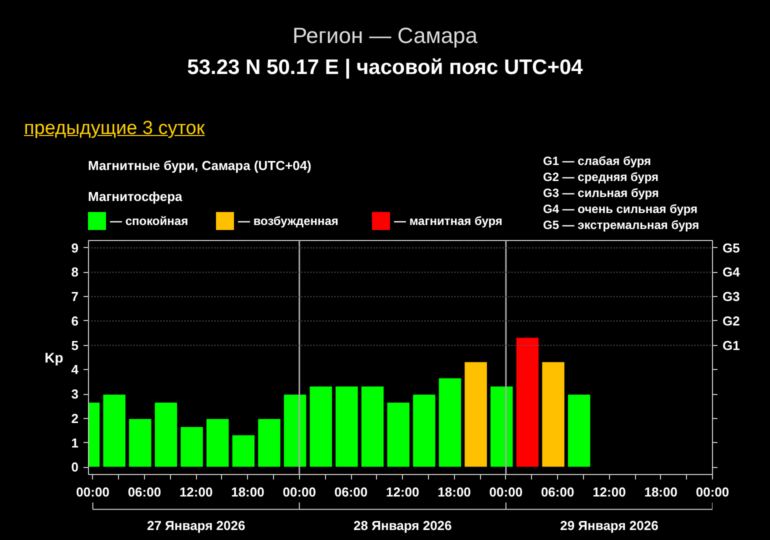 The width and height of the screenshot is (770, 540). What do you see at coordinates (731, 345) in the screenshot?
I see `ref-line-label: G1` at bounding box center [731, 345].